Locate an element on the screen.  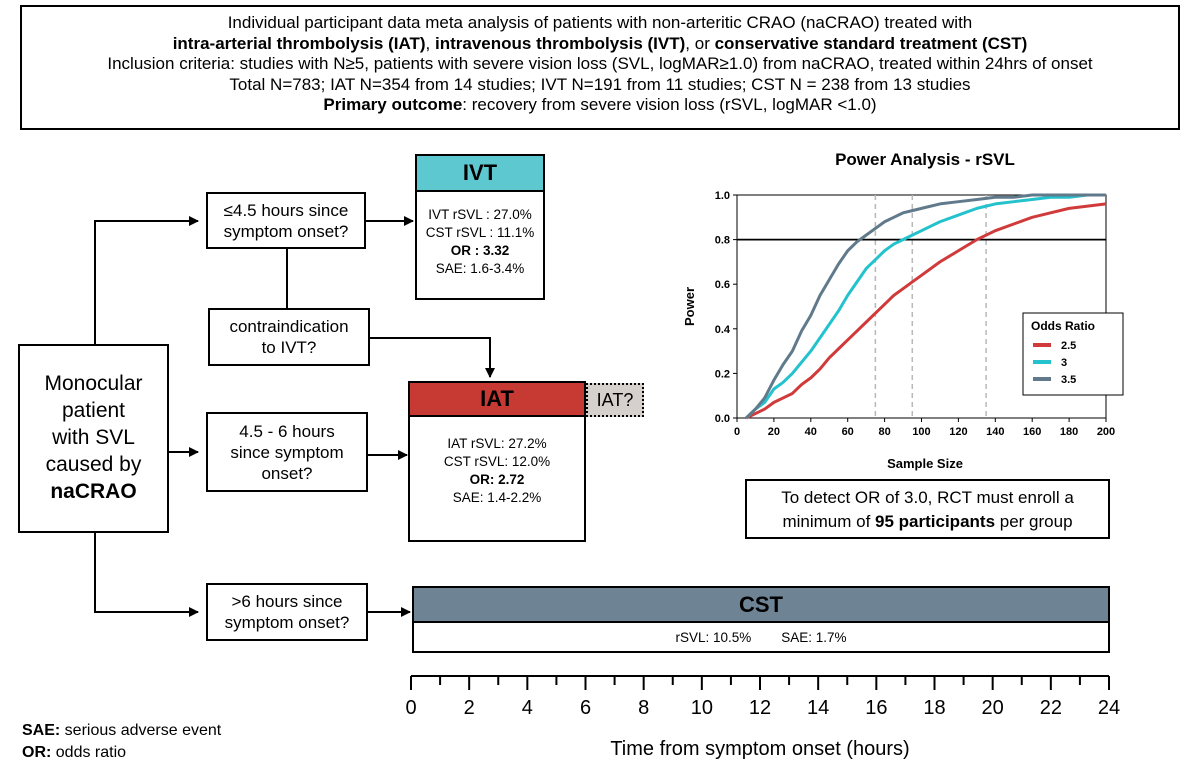
iat-title: IAT is located at coordinates (497, 399).